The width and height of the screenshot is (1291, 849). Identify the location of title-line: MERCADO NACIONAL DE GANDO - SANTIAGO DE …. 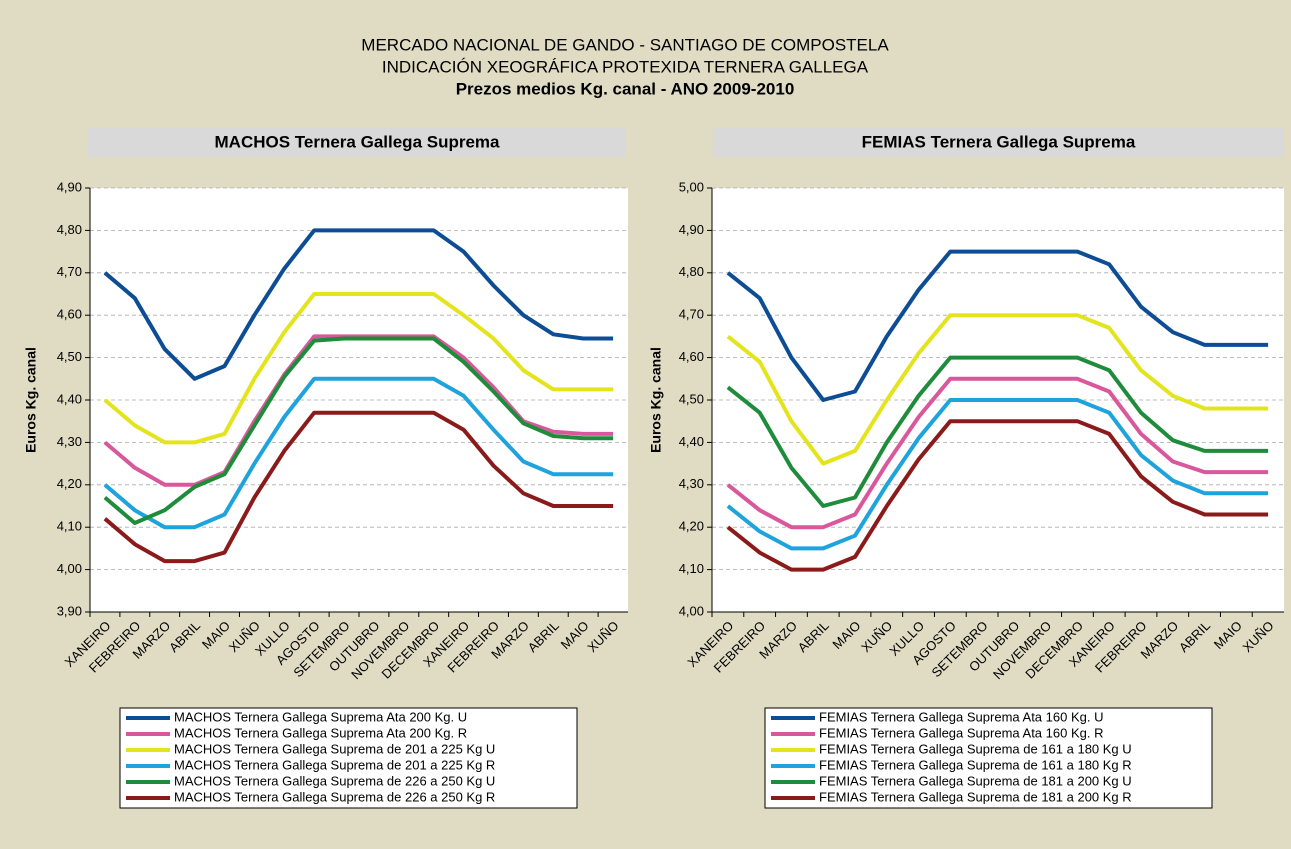
(625, 44).